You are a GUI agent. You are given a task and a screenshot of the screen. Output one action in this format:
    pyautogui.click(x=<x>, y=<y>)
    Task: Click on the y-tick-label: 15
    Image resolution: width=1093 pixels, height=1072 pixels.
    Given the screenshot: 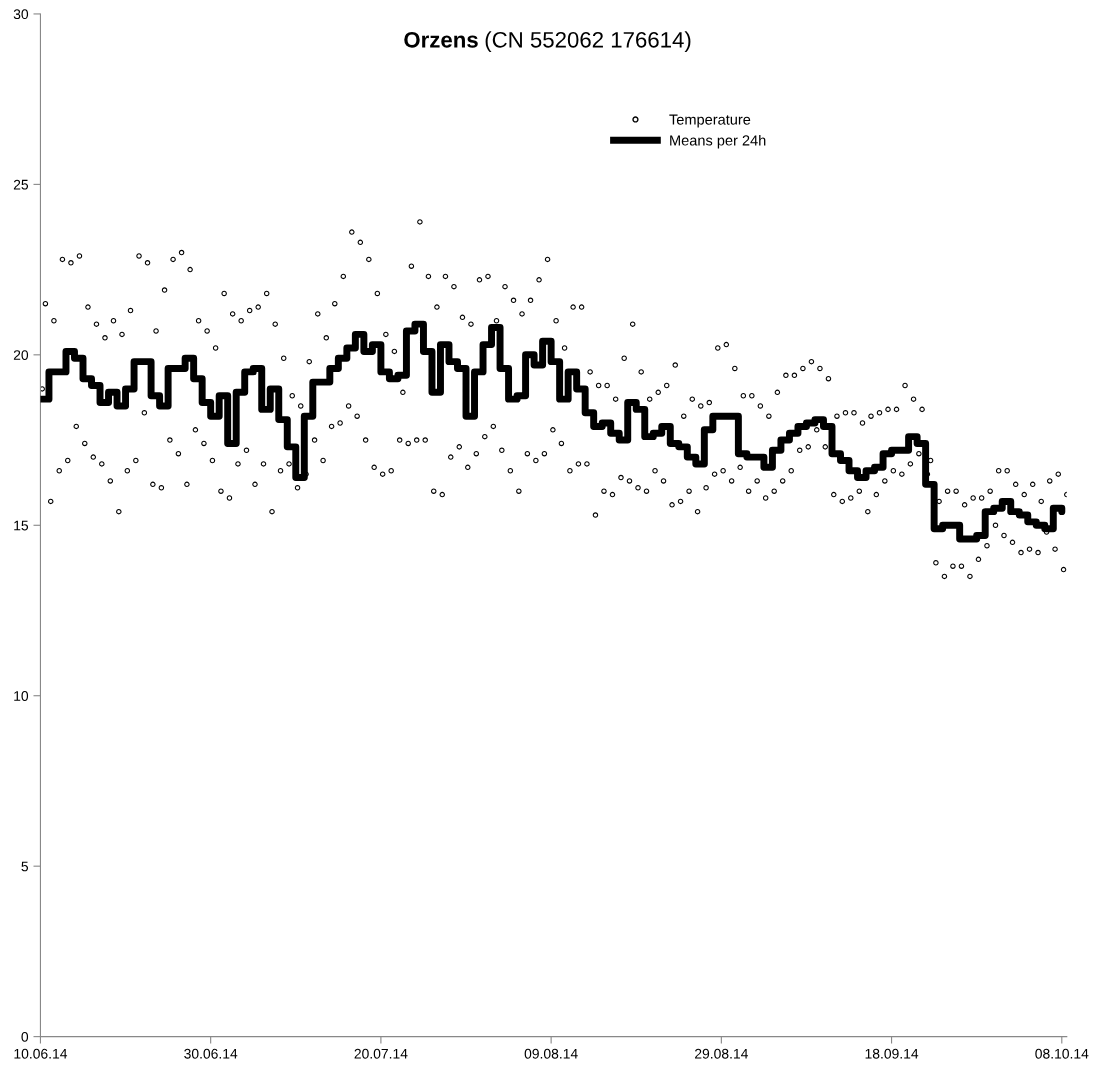 What is the action you would take?
    pyautogui.click(x=21, y=525)
    